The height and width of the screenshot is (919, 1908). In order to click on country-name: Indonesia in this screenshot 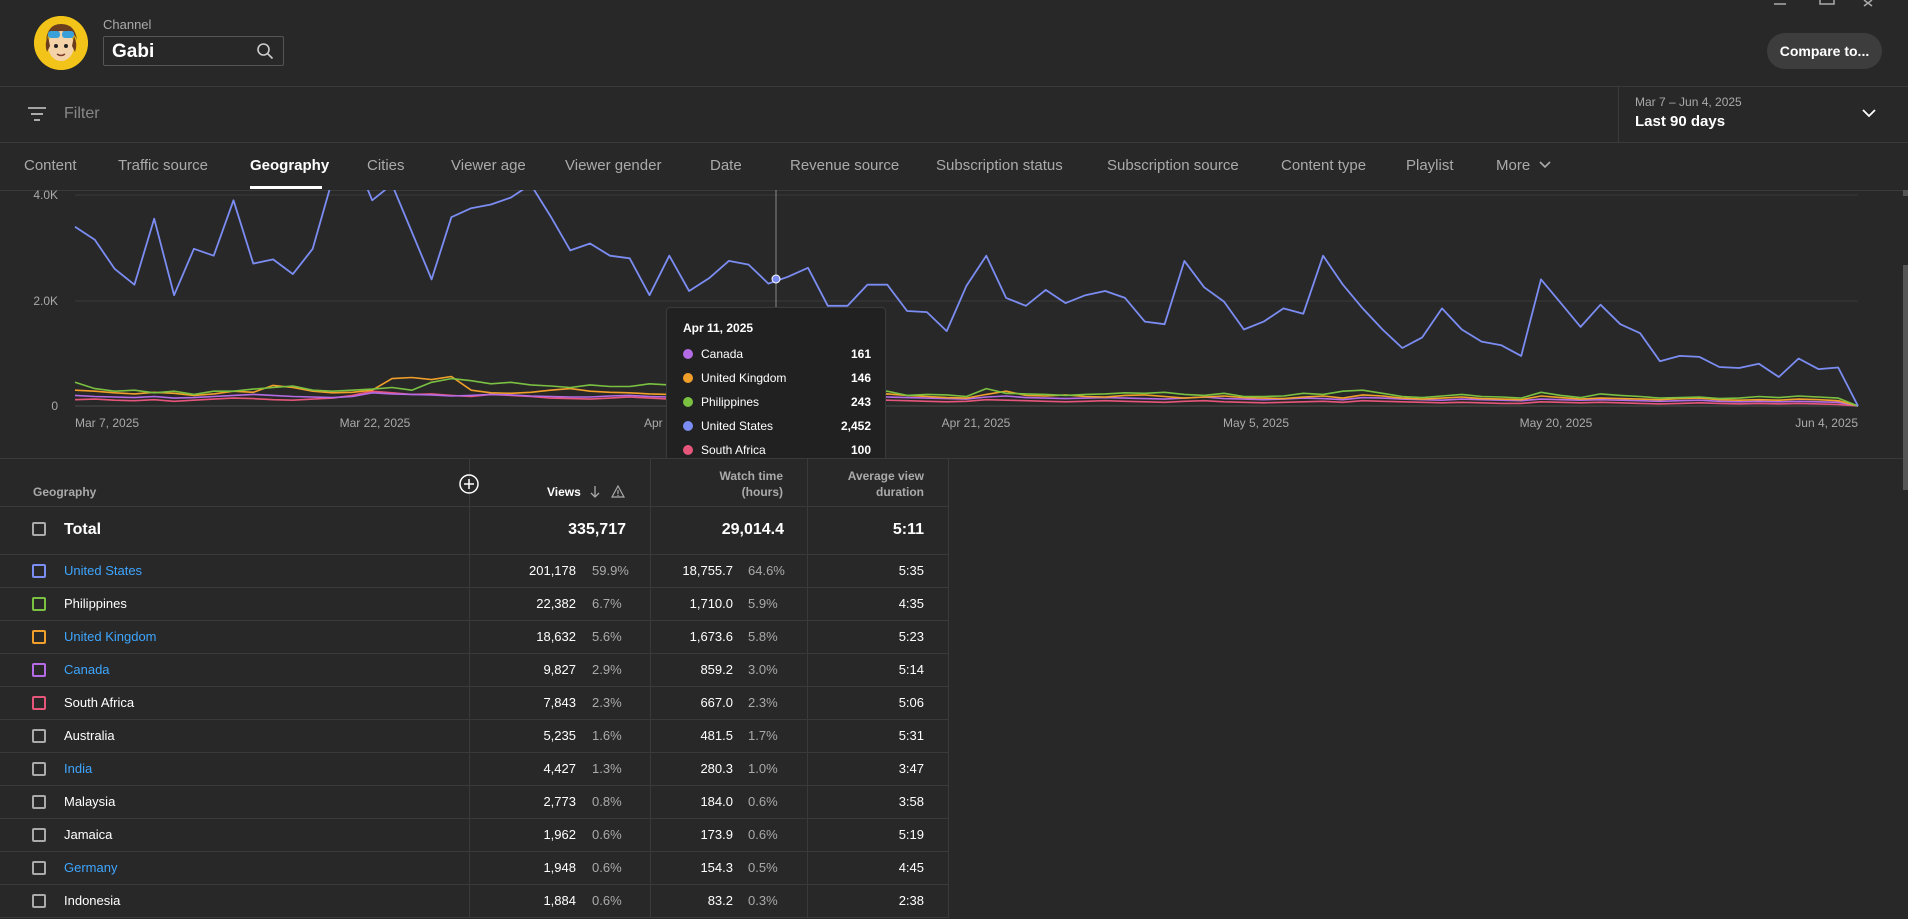, I will do `click(92, 900)`.